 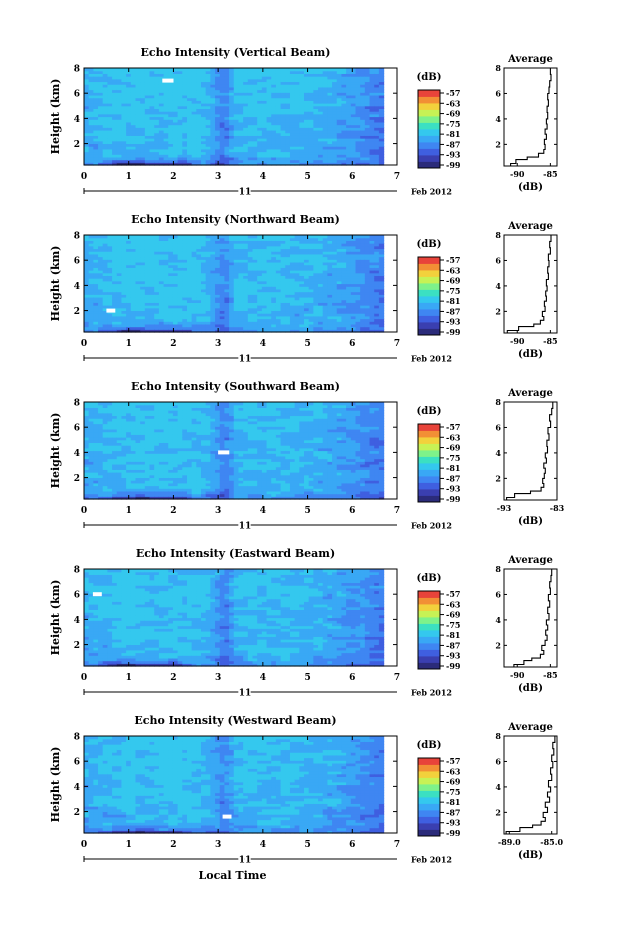 I want to click on y-tick-label: 4, so click(x=77, y=287).